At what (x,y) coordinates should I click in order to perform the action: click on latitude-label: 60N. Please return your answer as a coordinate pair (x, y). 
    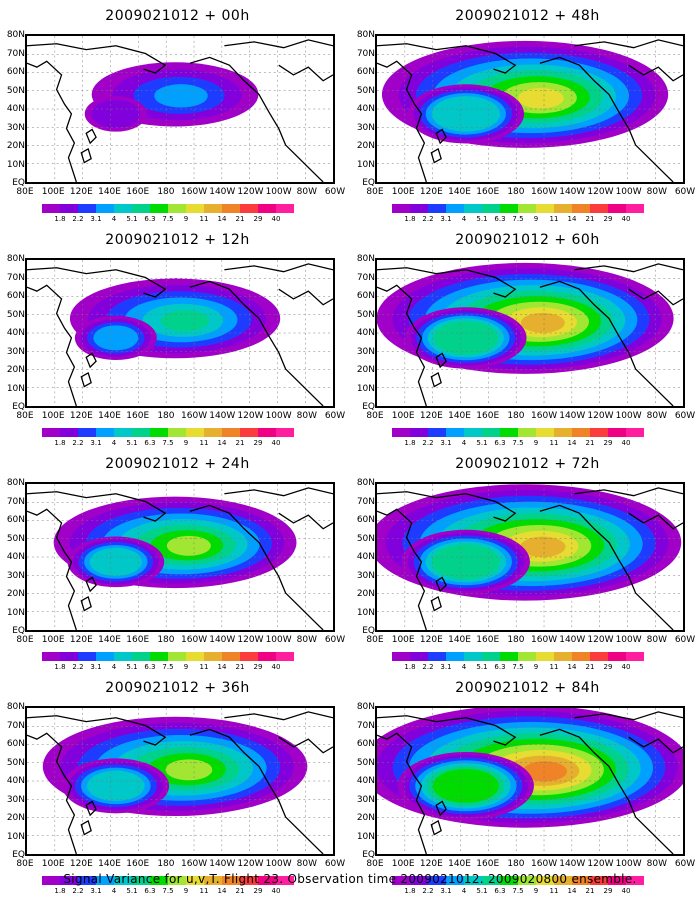
    Looking at the image, I should click on (15, 296).